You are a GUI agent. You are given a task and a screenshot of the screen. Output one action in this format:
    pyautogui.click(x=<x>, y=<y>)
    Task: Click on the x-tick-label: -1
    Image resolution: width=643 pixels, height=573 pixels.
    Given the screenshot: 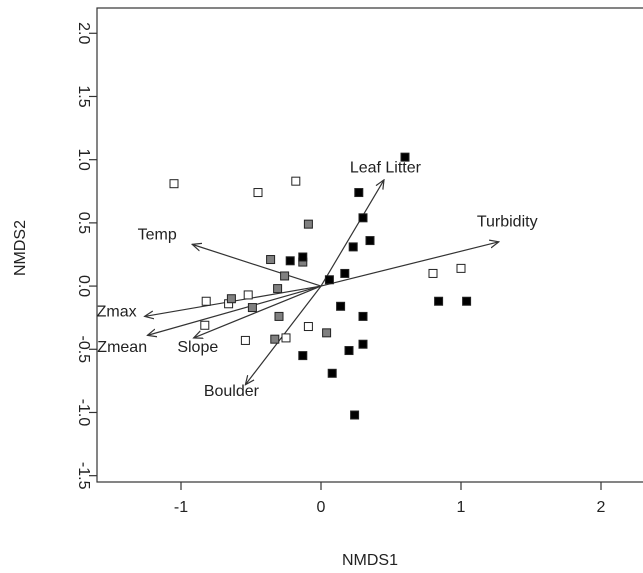 What is the action you would take?
    pyautogui.click(x=181, y=507)
    